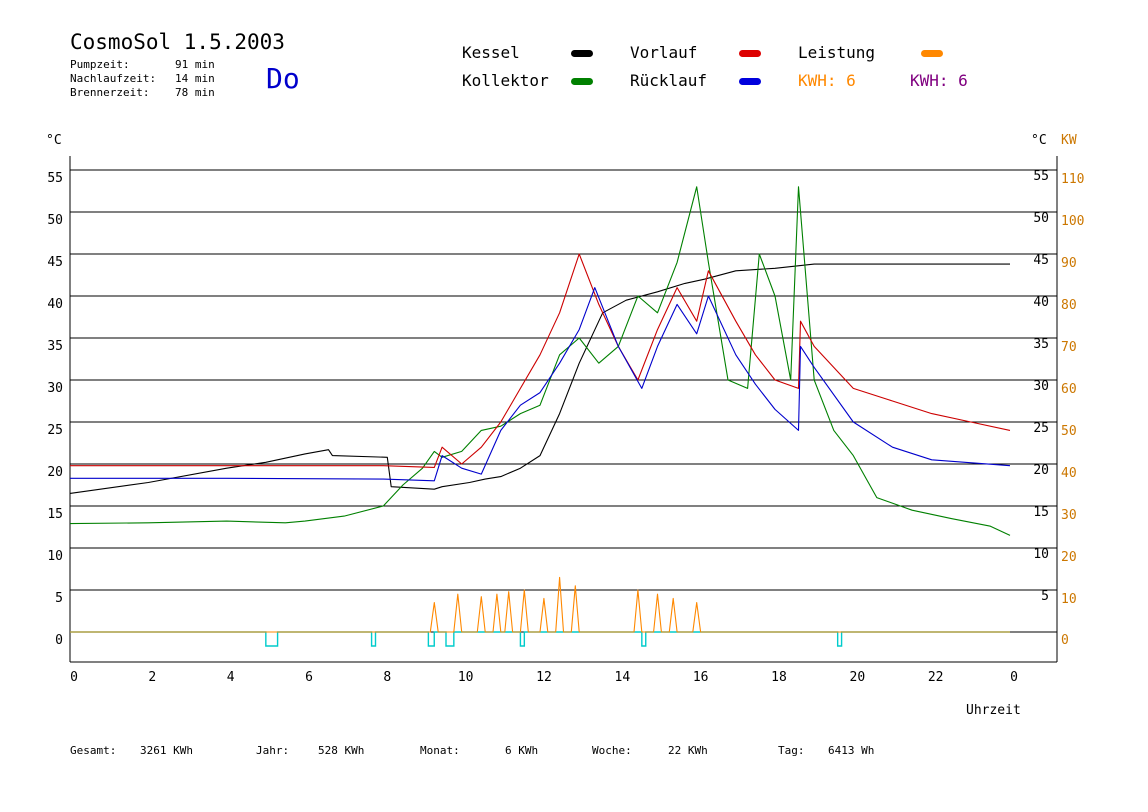 The width and height of the screenshot is (1148, 812). What do you see at coordinates (664, 52) in the screenshot?
I see `legend-vorlauf: Vorlauf` at bounding box center [664, 52].